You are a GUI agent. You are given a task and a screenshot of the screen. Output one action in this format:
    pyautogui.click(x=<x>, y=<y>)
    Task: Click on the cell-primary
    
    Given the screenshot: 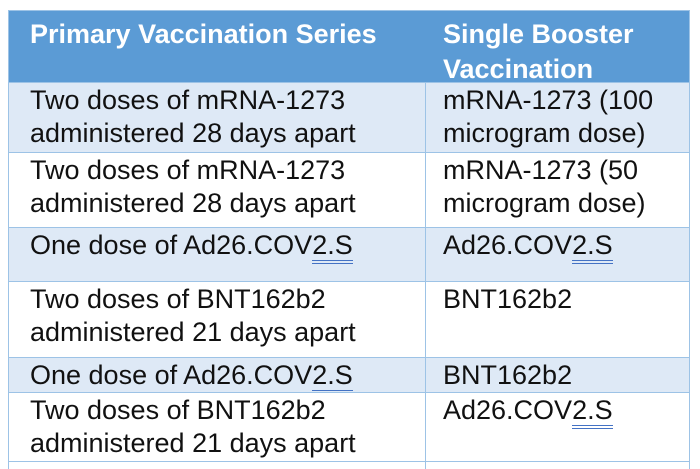 What is the action you would take?
    pyautogui.click(x=217, y=465)
    